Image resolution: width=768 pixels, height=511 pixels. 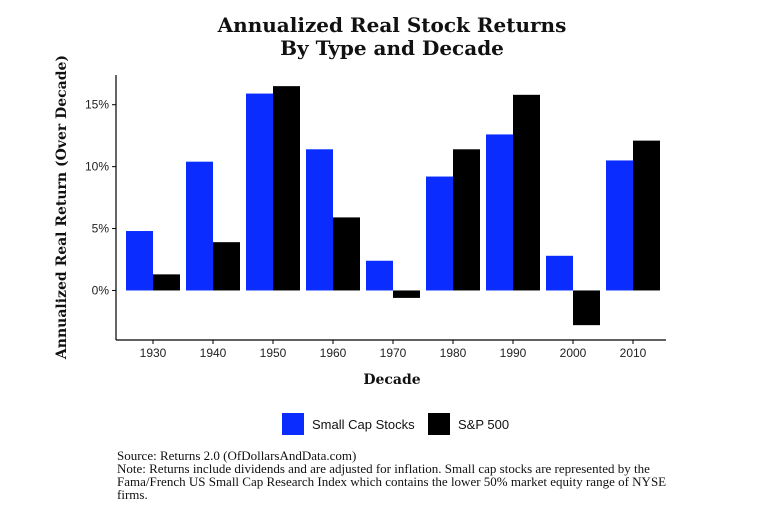 What do you see at coordinates (393, 353) in the screenshot?
I see `x-tick-label: 1970` at bounding box center [393, 353].